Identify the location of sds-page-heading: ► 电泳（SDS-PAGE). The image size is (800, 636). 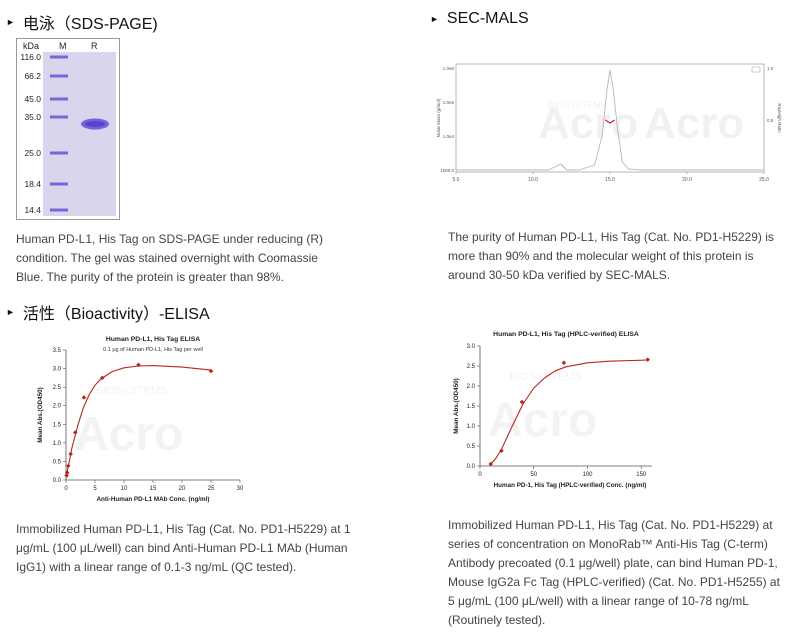
(82, 22).